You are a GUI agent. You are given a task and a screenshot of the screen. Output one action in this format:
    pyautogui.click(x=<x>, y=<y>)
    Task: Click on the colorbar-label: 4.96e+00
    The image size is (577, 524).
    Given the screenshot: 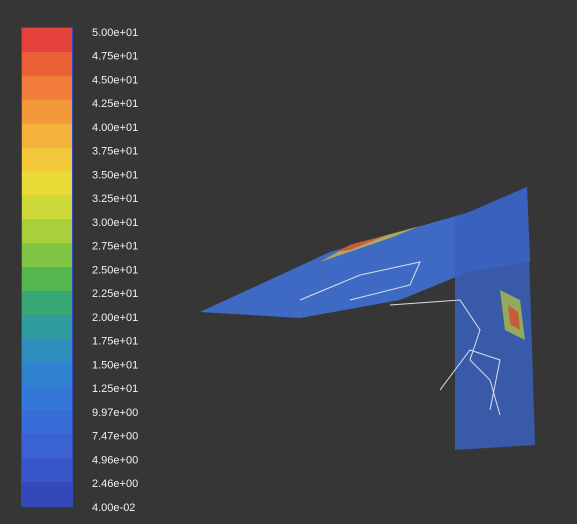 What is the action you would take?
    pyautogui.click(x=115, y=460)
    